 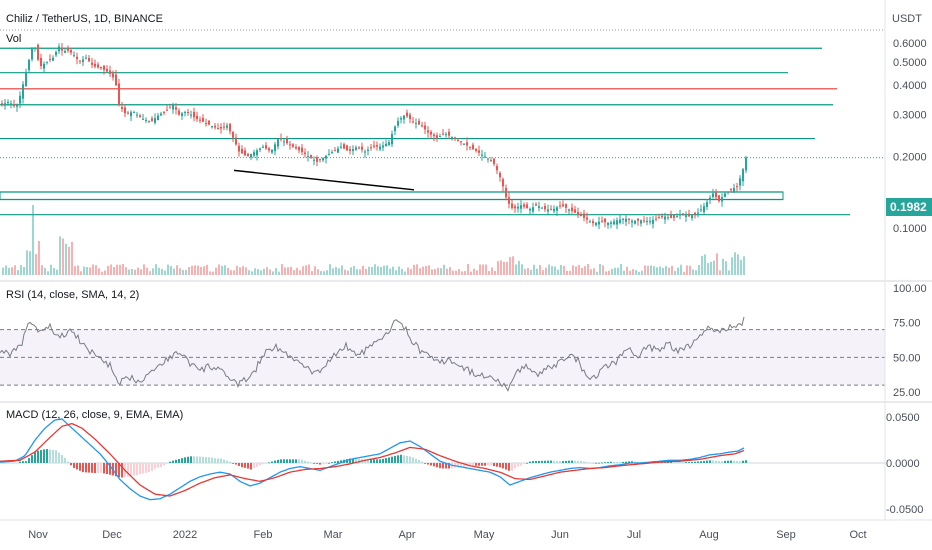 I want to click on rsi-panel, so click(x=442, y=354).